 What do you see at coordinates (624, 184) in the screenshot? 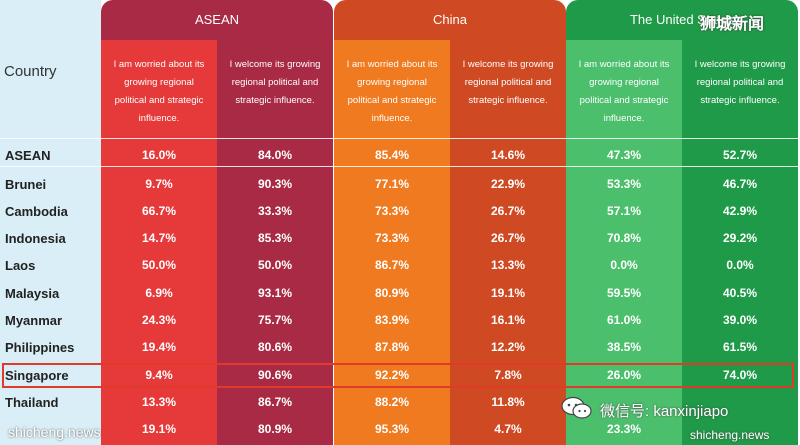
I see `value-cell: 53.3%` at bounding box center [624, 184].